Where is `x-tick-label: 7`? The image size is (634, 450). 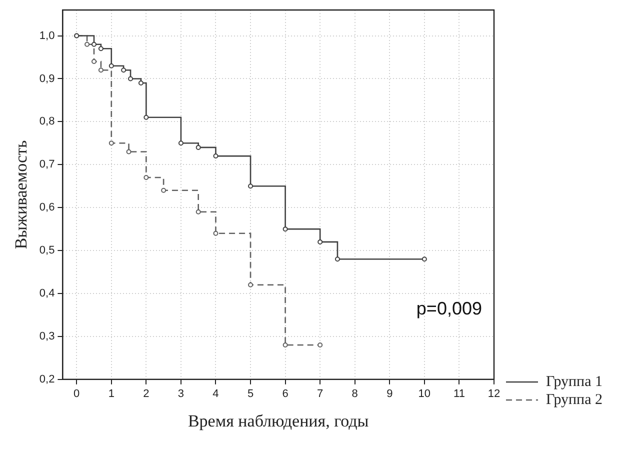 x-tick-label: 7 is located at coordinates (320, 394).